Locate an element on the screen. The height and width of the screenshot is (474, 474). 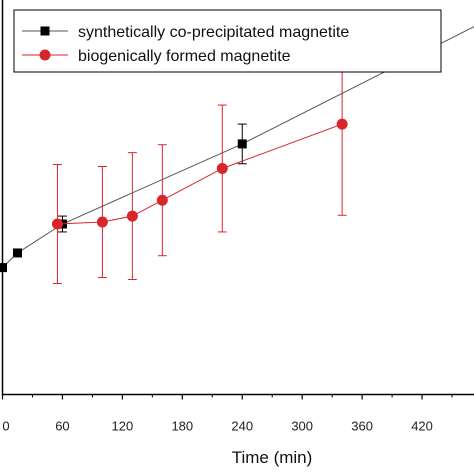
legend-marker-square is located at coordinates (45, 31).